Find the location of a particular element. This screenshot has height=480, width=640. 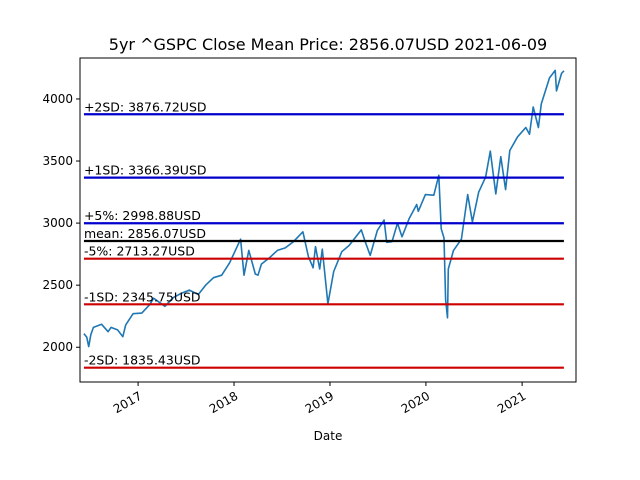

level-label-4: -5%: 2713.27USD is located at coordinates (139, 251).